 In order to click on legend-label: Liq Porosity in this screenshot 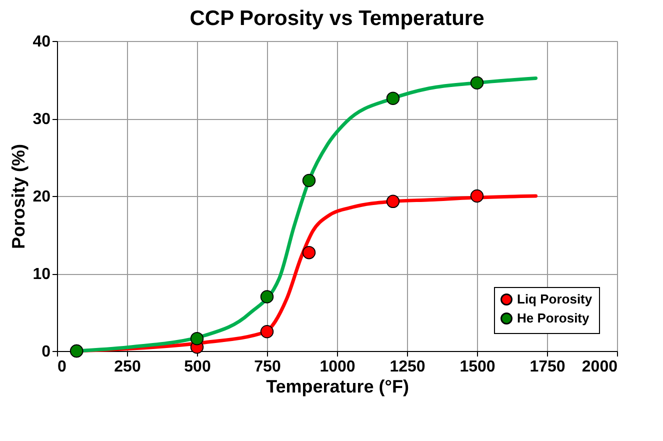, I will do `click(555, 299)`.